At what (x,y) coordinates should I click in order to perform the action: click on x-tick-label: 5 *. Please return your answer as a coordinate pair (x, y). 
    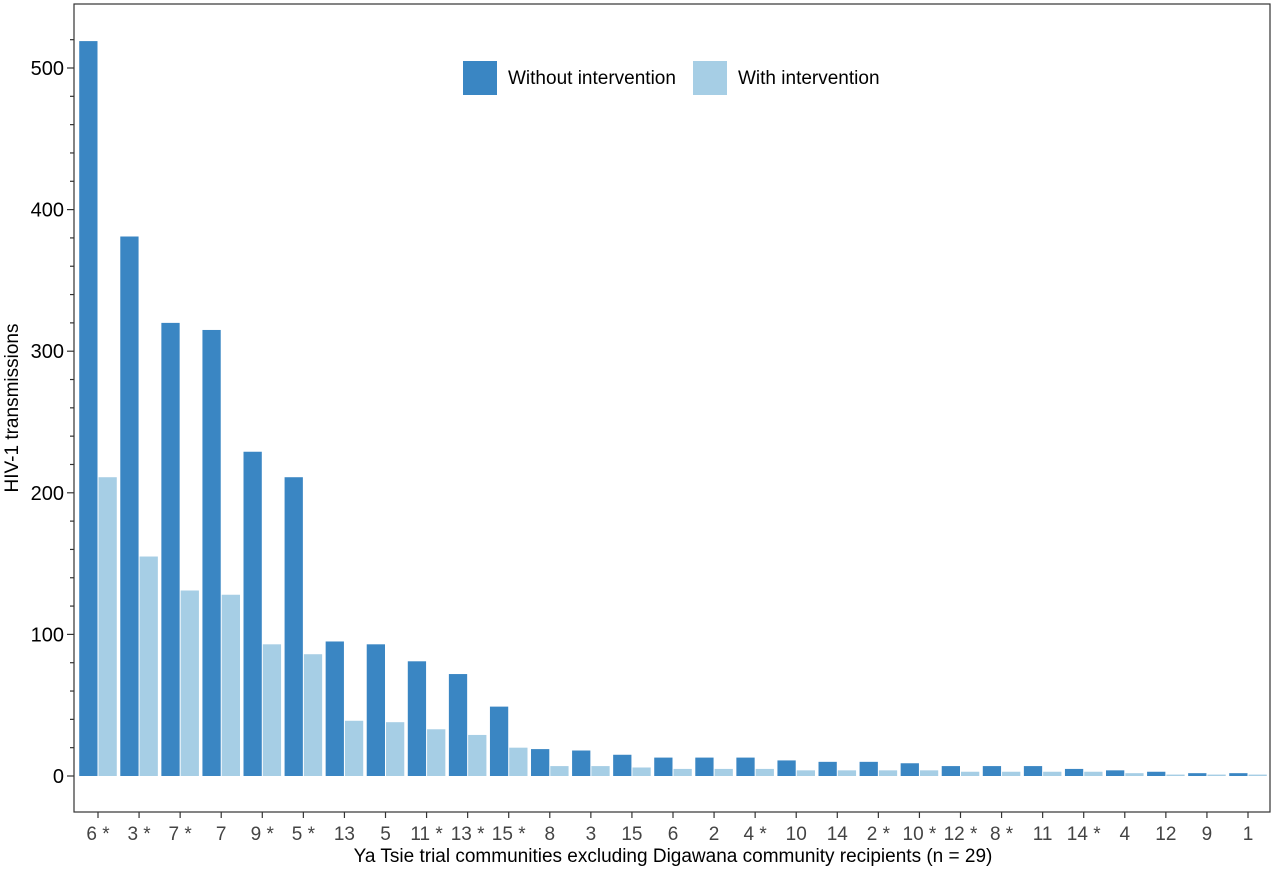
    Looking at the image, I should click on (304, 834).